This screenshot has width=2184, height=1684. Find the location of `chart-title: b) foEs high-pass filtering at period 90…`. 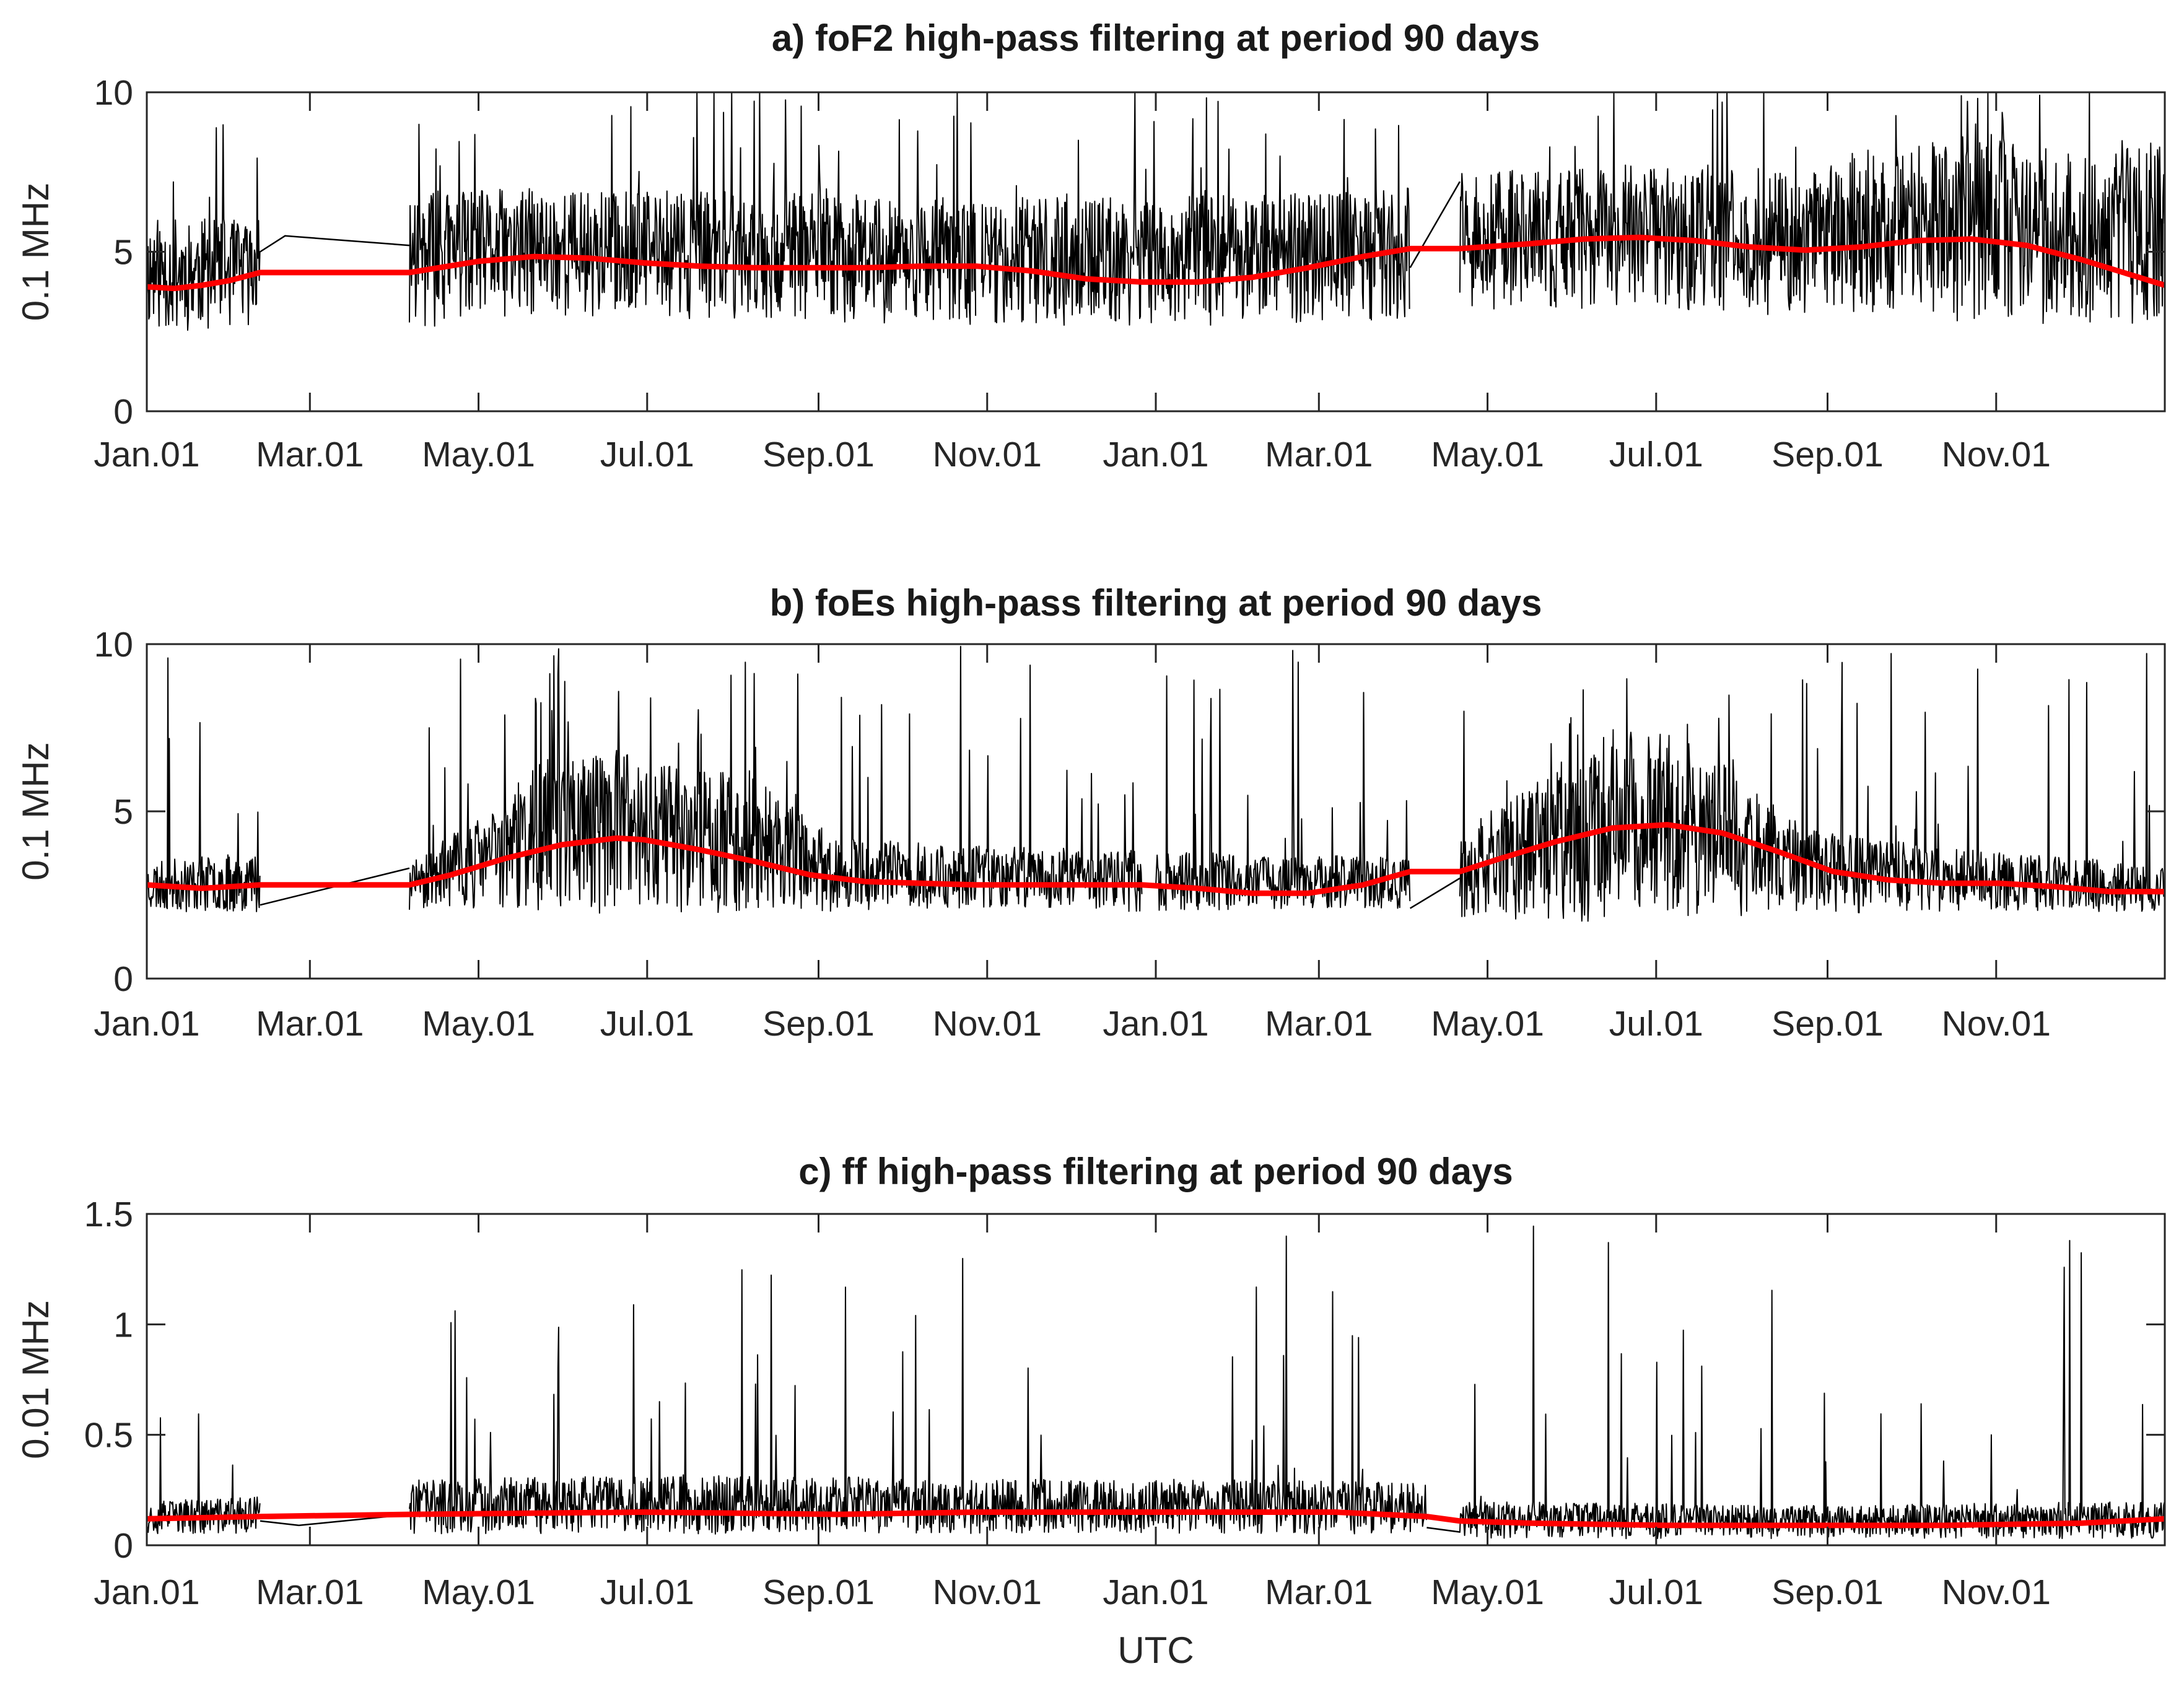

chart-title: b) foEs high-pass filtering at period 90… is located at coordinates (1156, 603).